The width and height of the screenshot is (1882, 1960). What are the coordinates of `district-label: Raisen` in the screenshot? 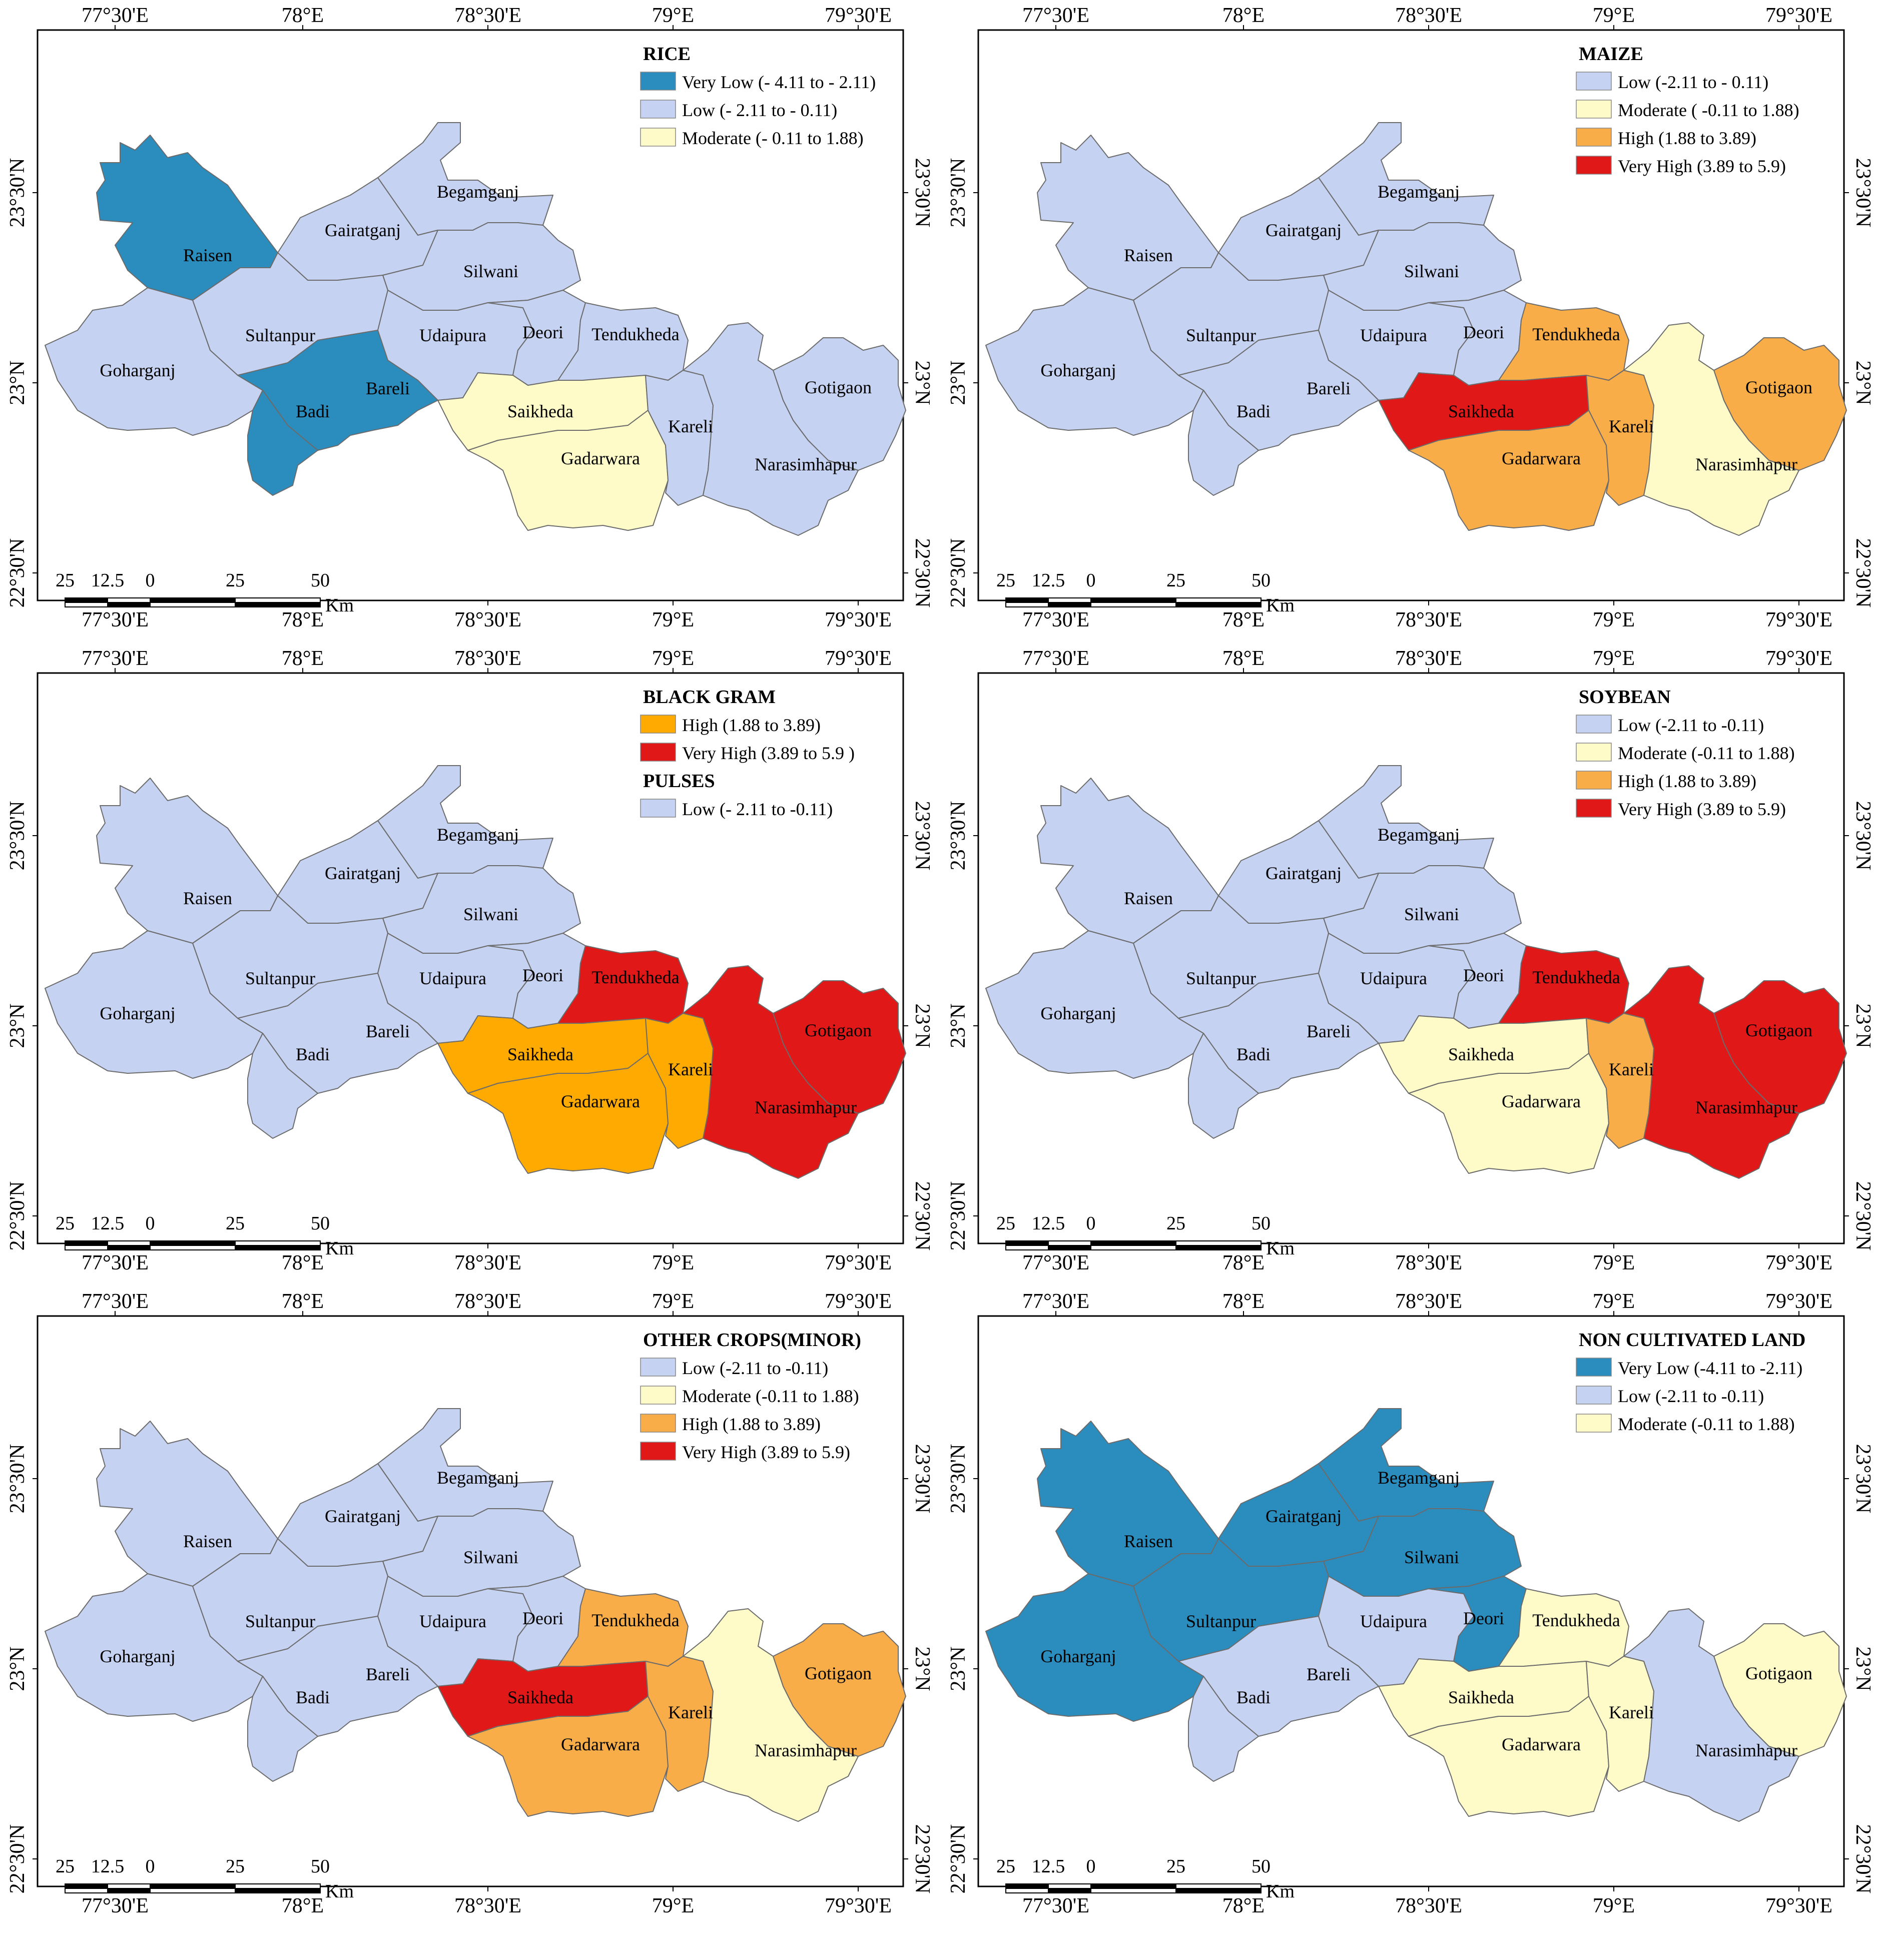 It's located at (1148, 255).